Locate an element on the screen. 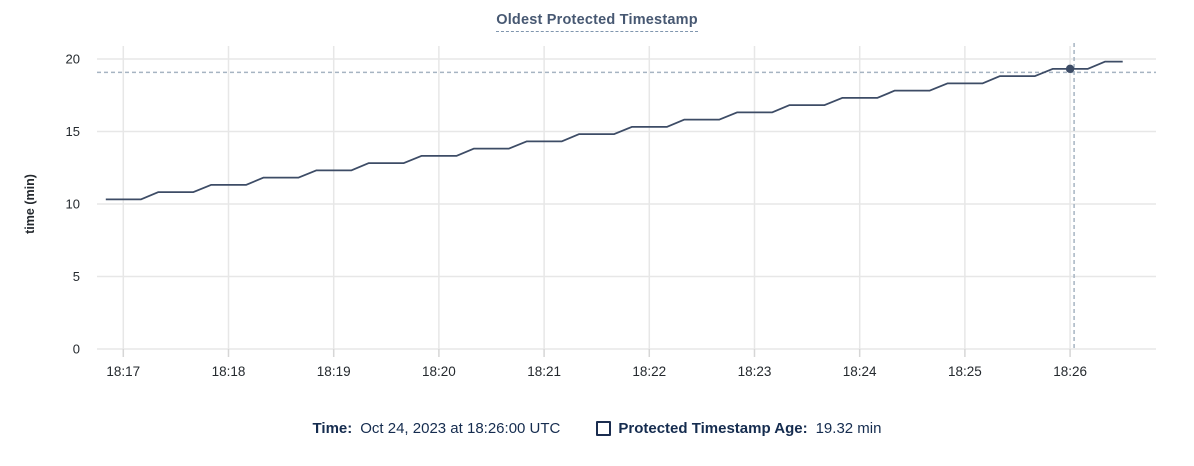  hover-point is located at coordinates (1070, 69).